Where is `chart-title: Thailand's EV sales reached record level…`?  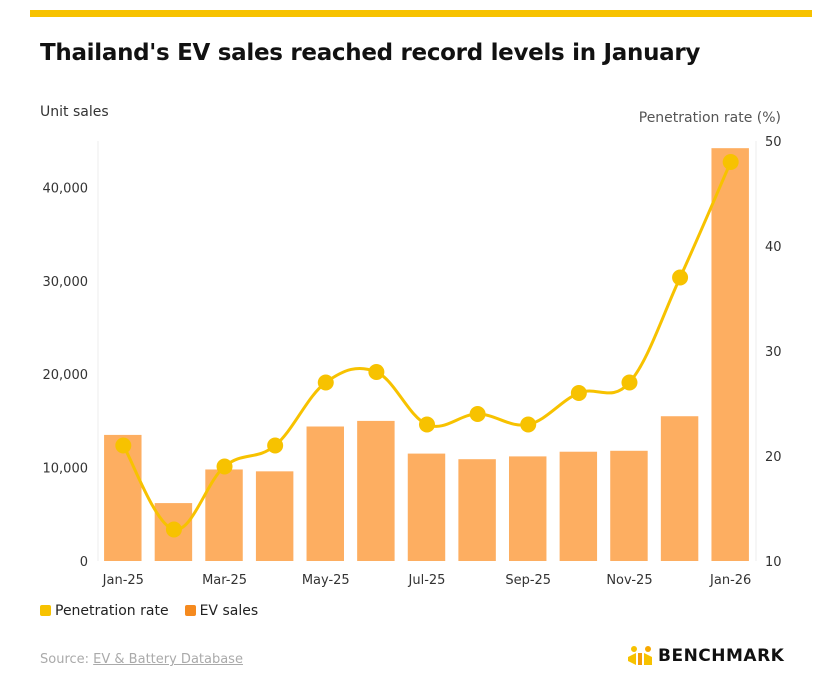
chart-title: Thailand's EV sales reached record level… is located at coordinates (370, 53).